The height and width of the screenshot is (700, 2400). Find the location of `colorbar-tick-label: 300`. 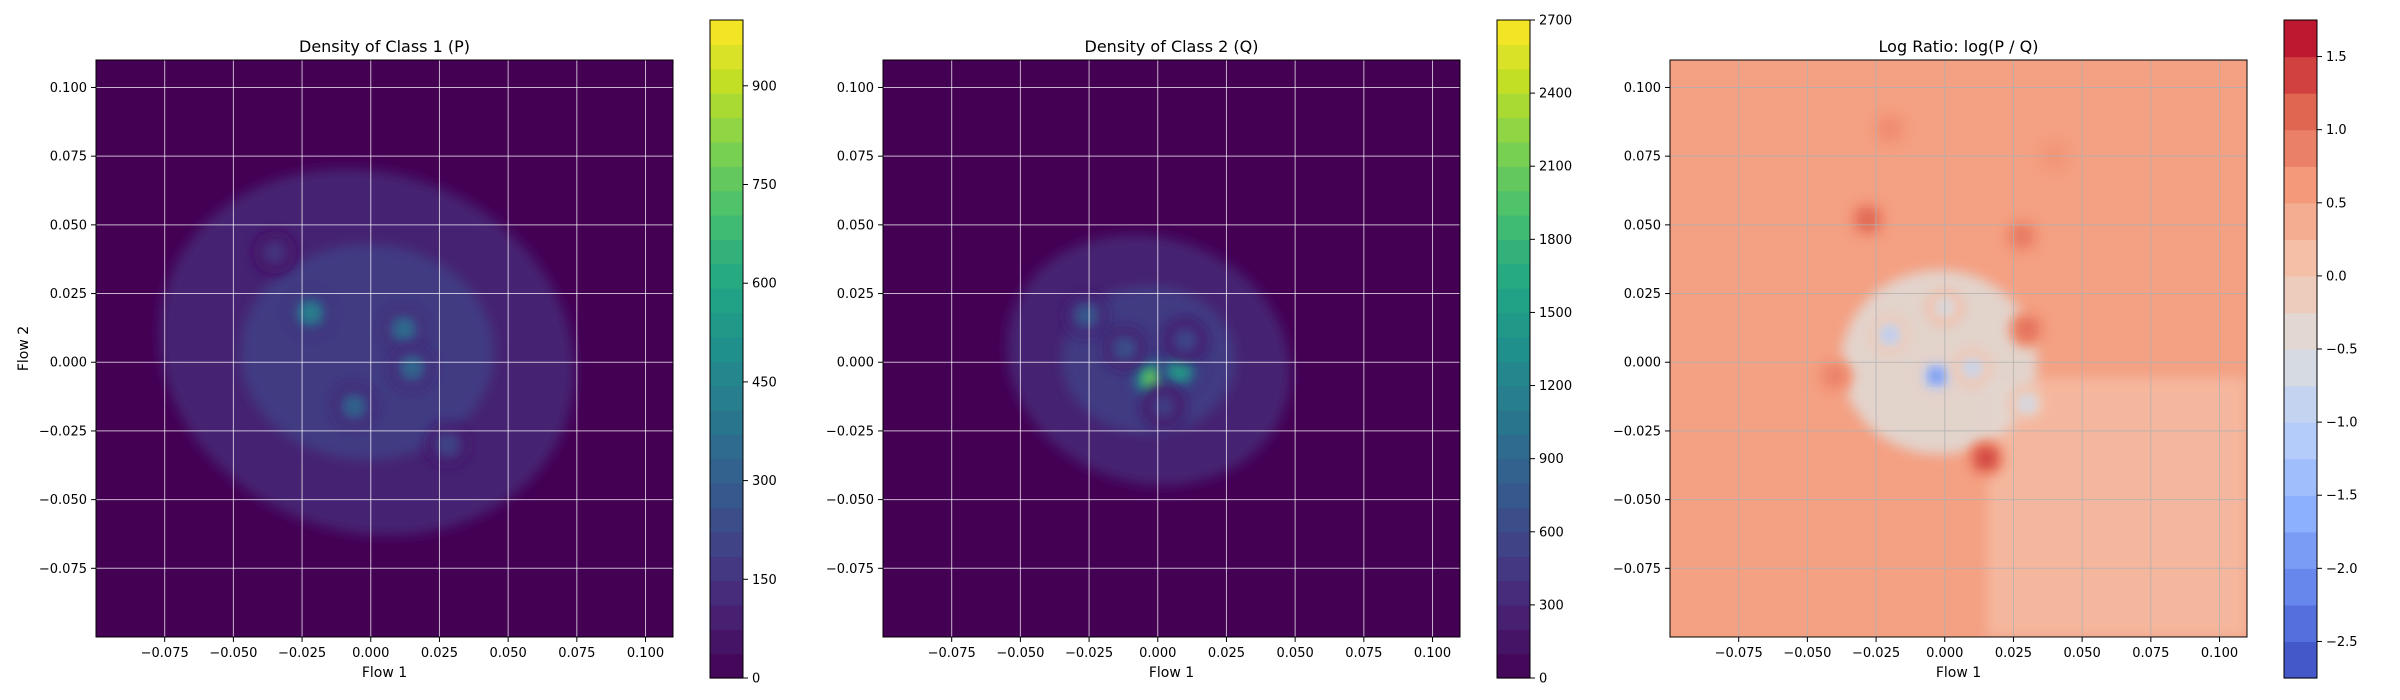

colorbar-tick-label: 300 is located at coordinates (1551, 605).